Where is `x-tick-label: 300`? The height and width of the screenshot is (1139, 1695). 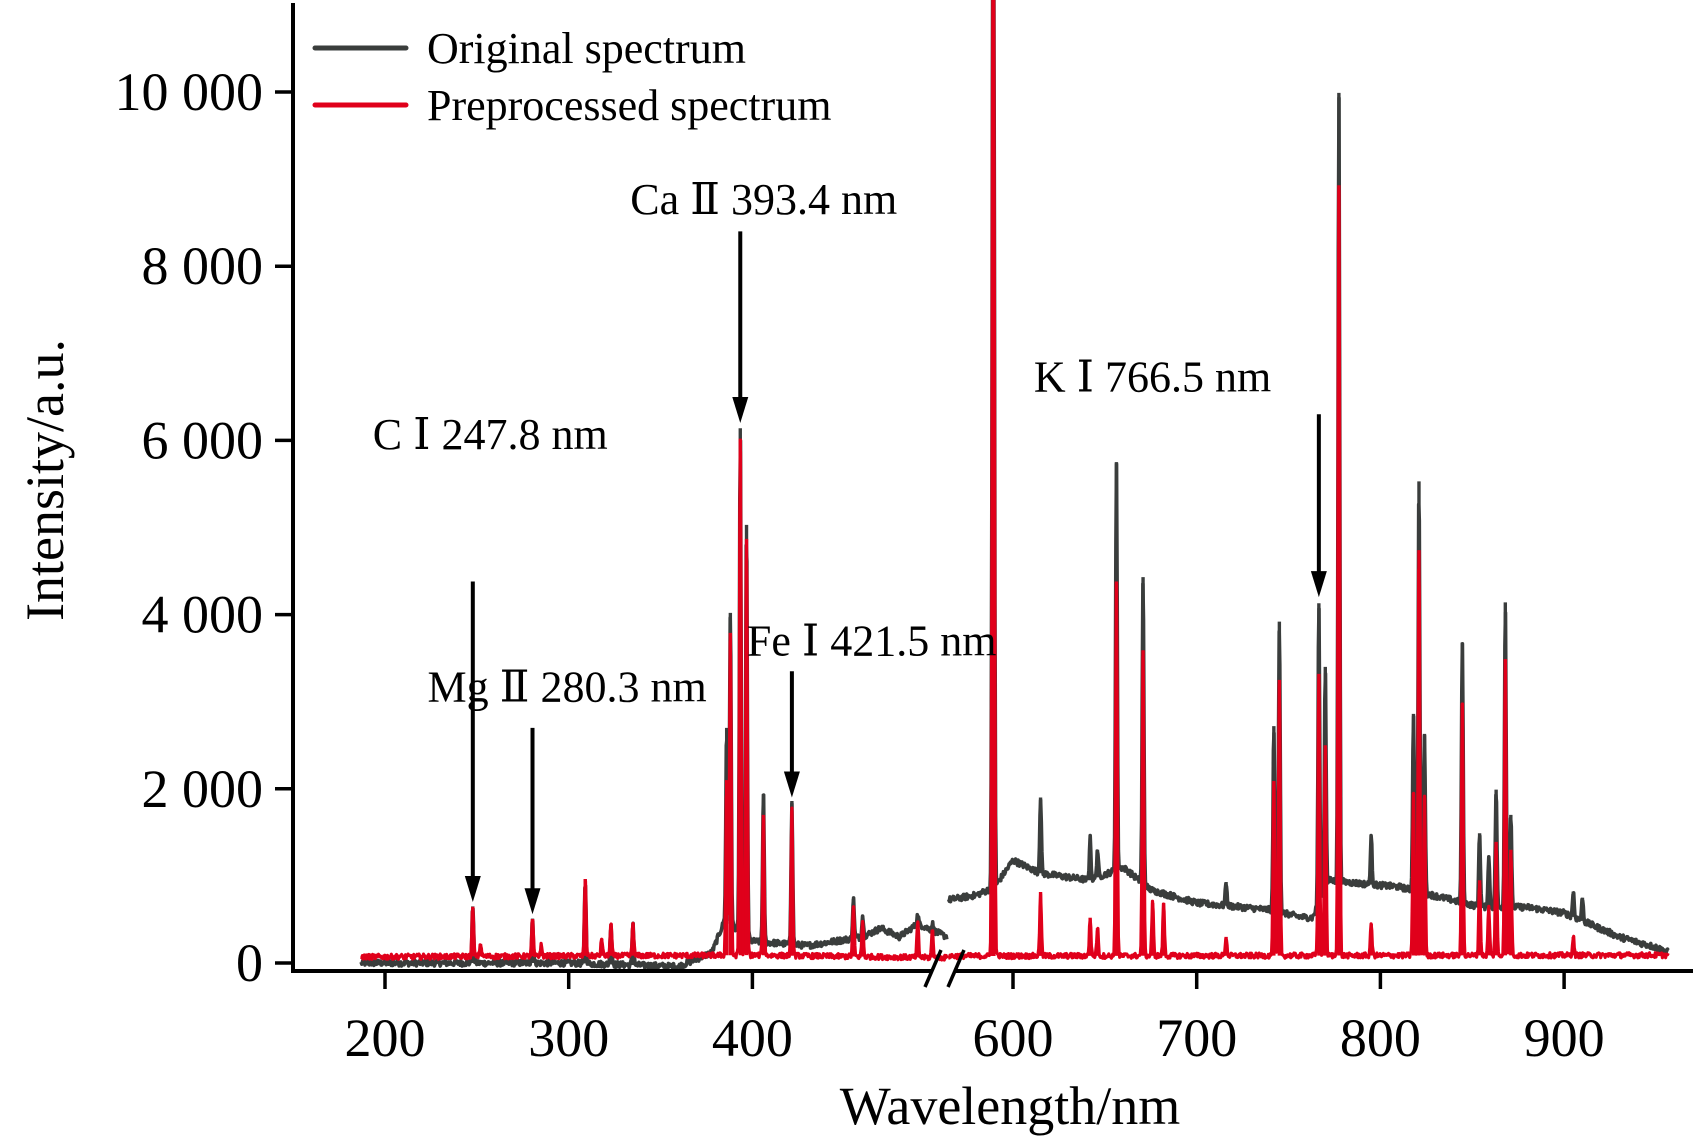
x-tick-label: 300 is located at coordinates (568, 1038).